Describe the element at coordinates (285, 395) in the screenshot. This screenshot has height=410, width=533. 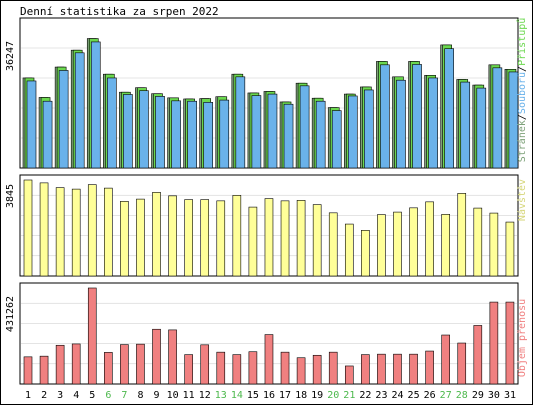
I see `day-label-17: 17` at that location.